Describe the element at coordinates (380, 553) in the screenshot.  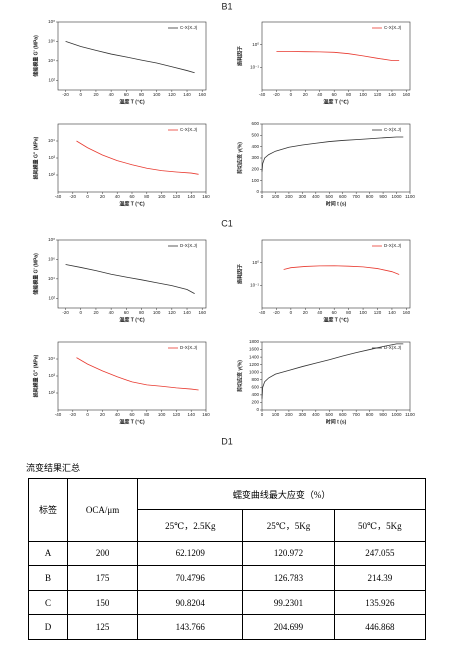
I see `table-cell: 247.055` at that location.